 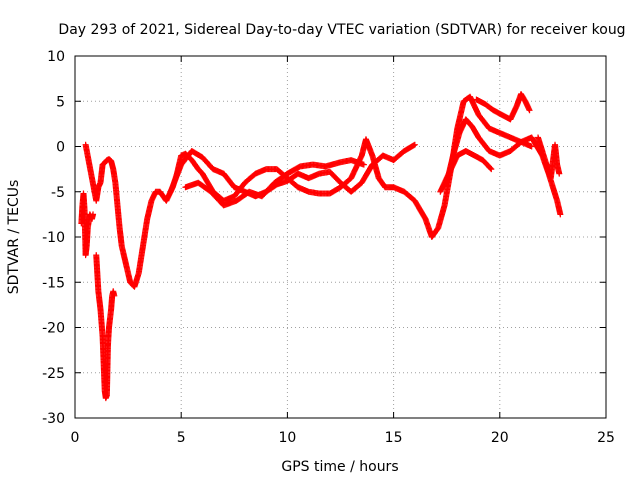 What do you see at coordinates (53, 374) in the screenshot?
I see `y-tick-label: -25` at bounding box center [53, 374].